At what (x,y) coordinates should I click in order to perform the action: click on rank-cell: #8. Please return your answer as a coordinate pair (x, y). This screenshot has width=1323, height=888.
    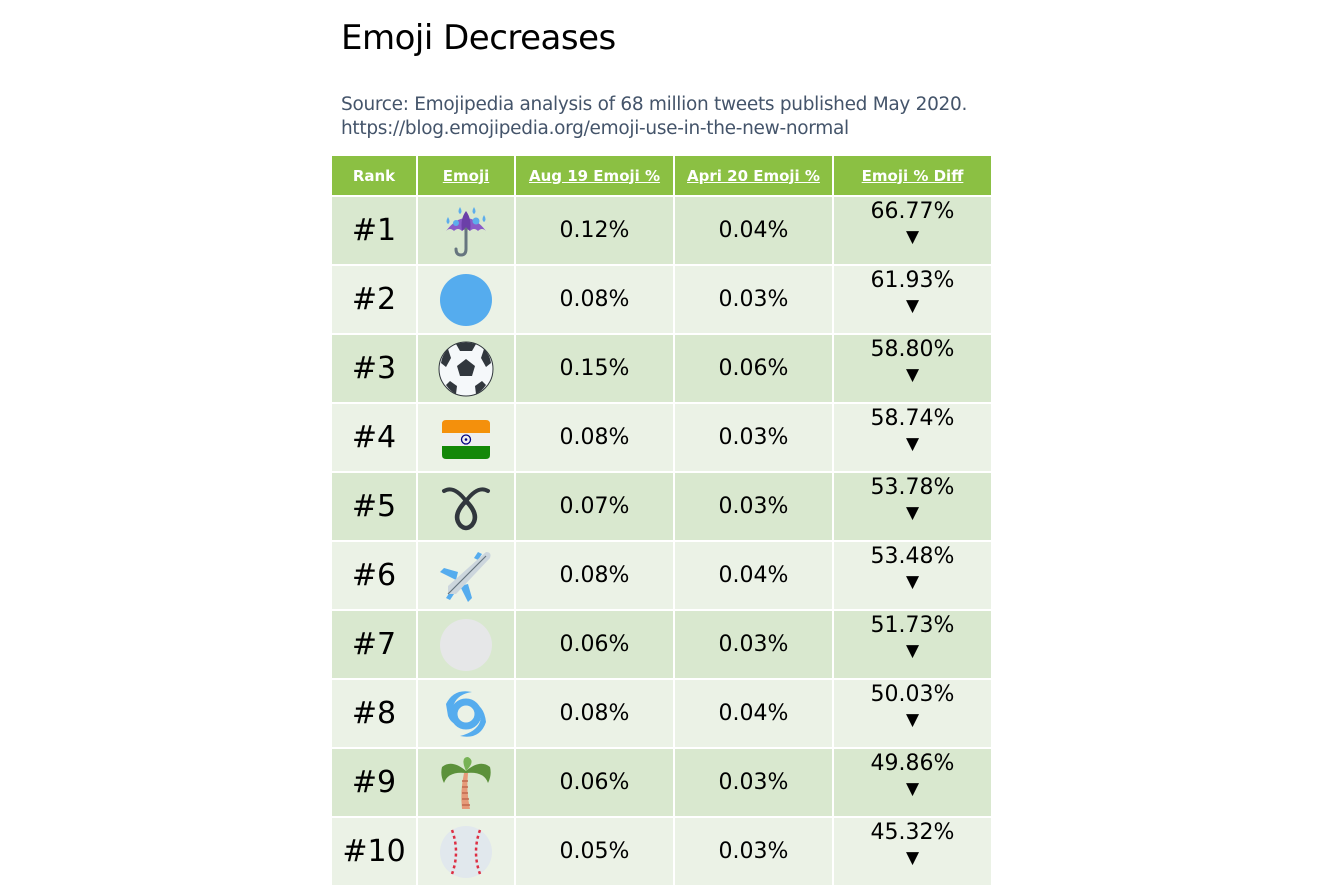
    Looking at the image, I should click on (375, 714).